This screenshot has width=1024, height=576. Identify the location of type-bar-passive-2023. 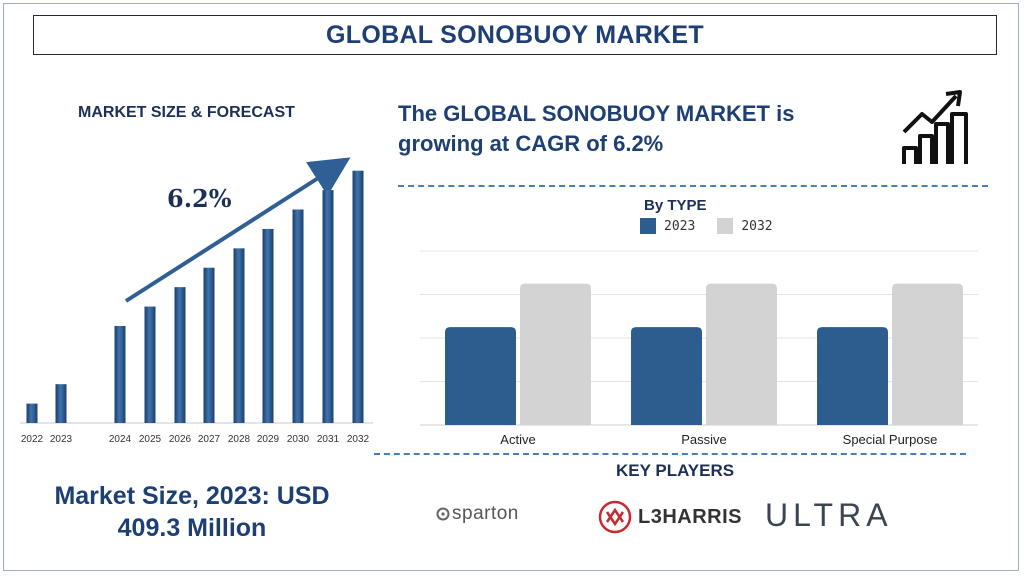
(666, 376).